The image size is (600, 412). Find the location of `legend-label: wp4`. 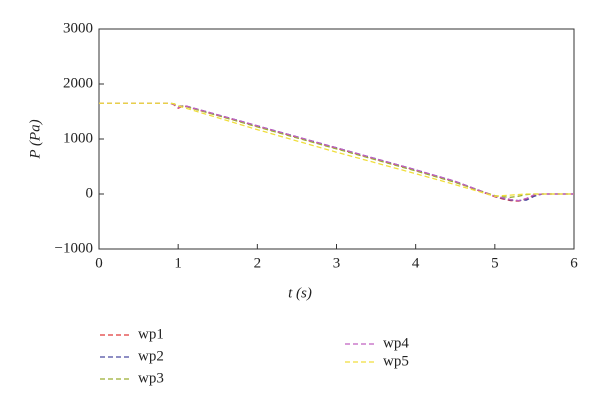

legend-label: wp4 is located at coordinates (396, 343).